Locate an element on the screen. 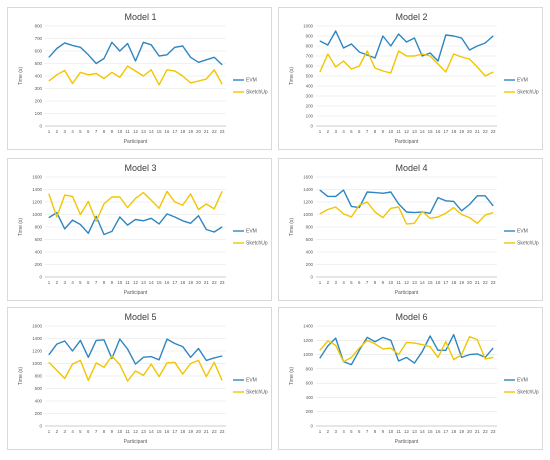 The image size is (550, 460). chart-title: Model 2 is located at coordinates (411, 17).